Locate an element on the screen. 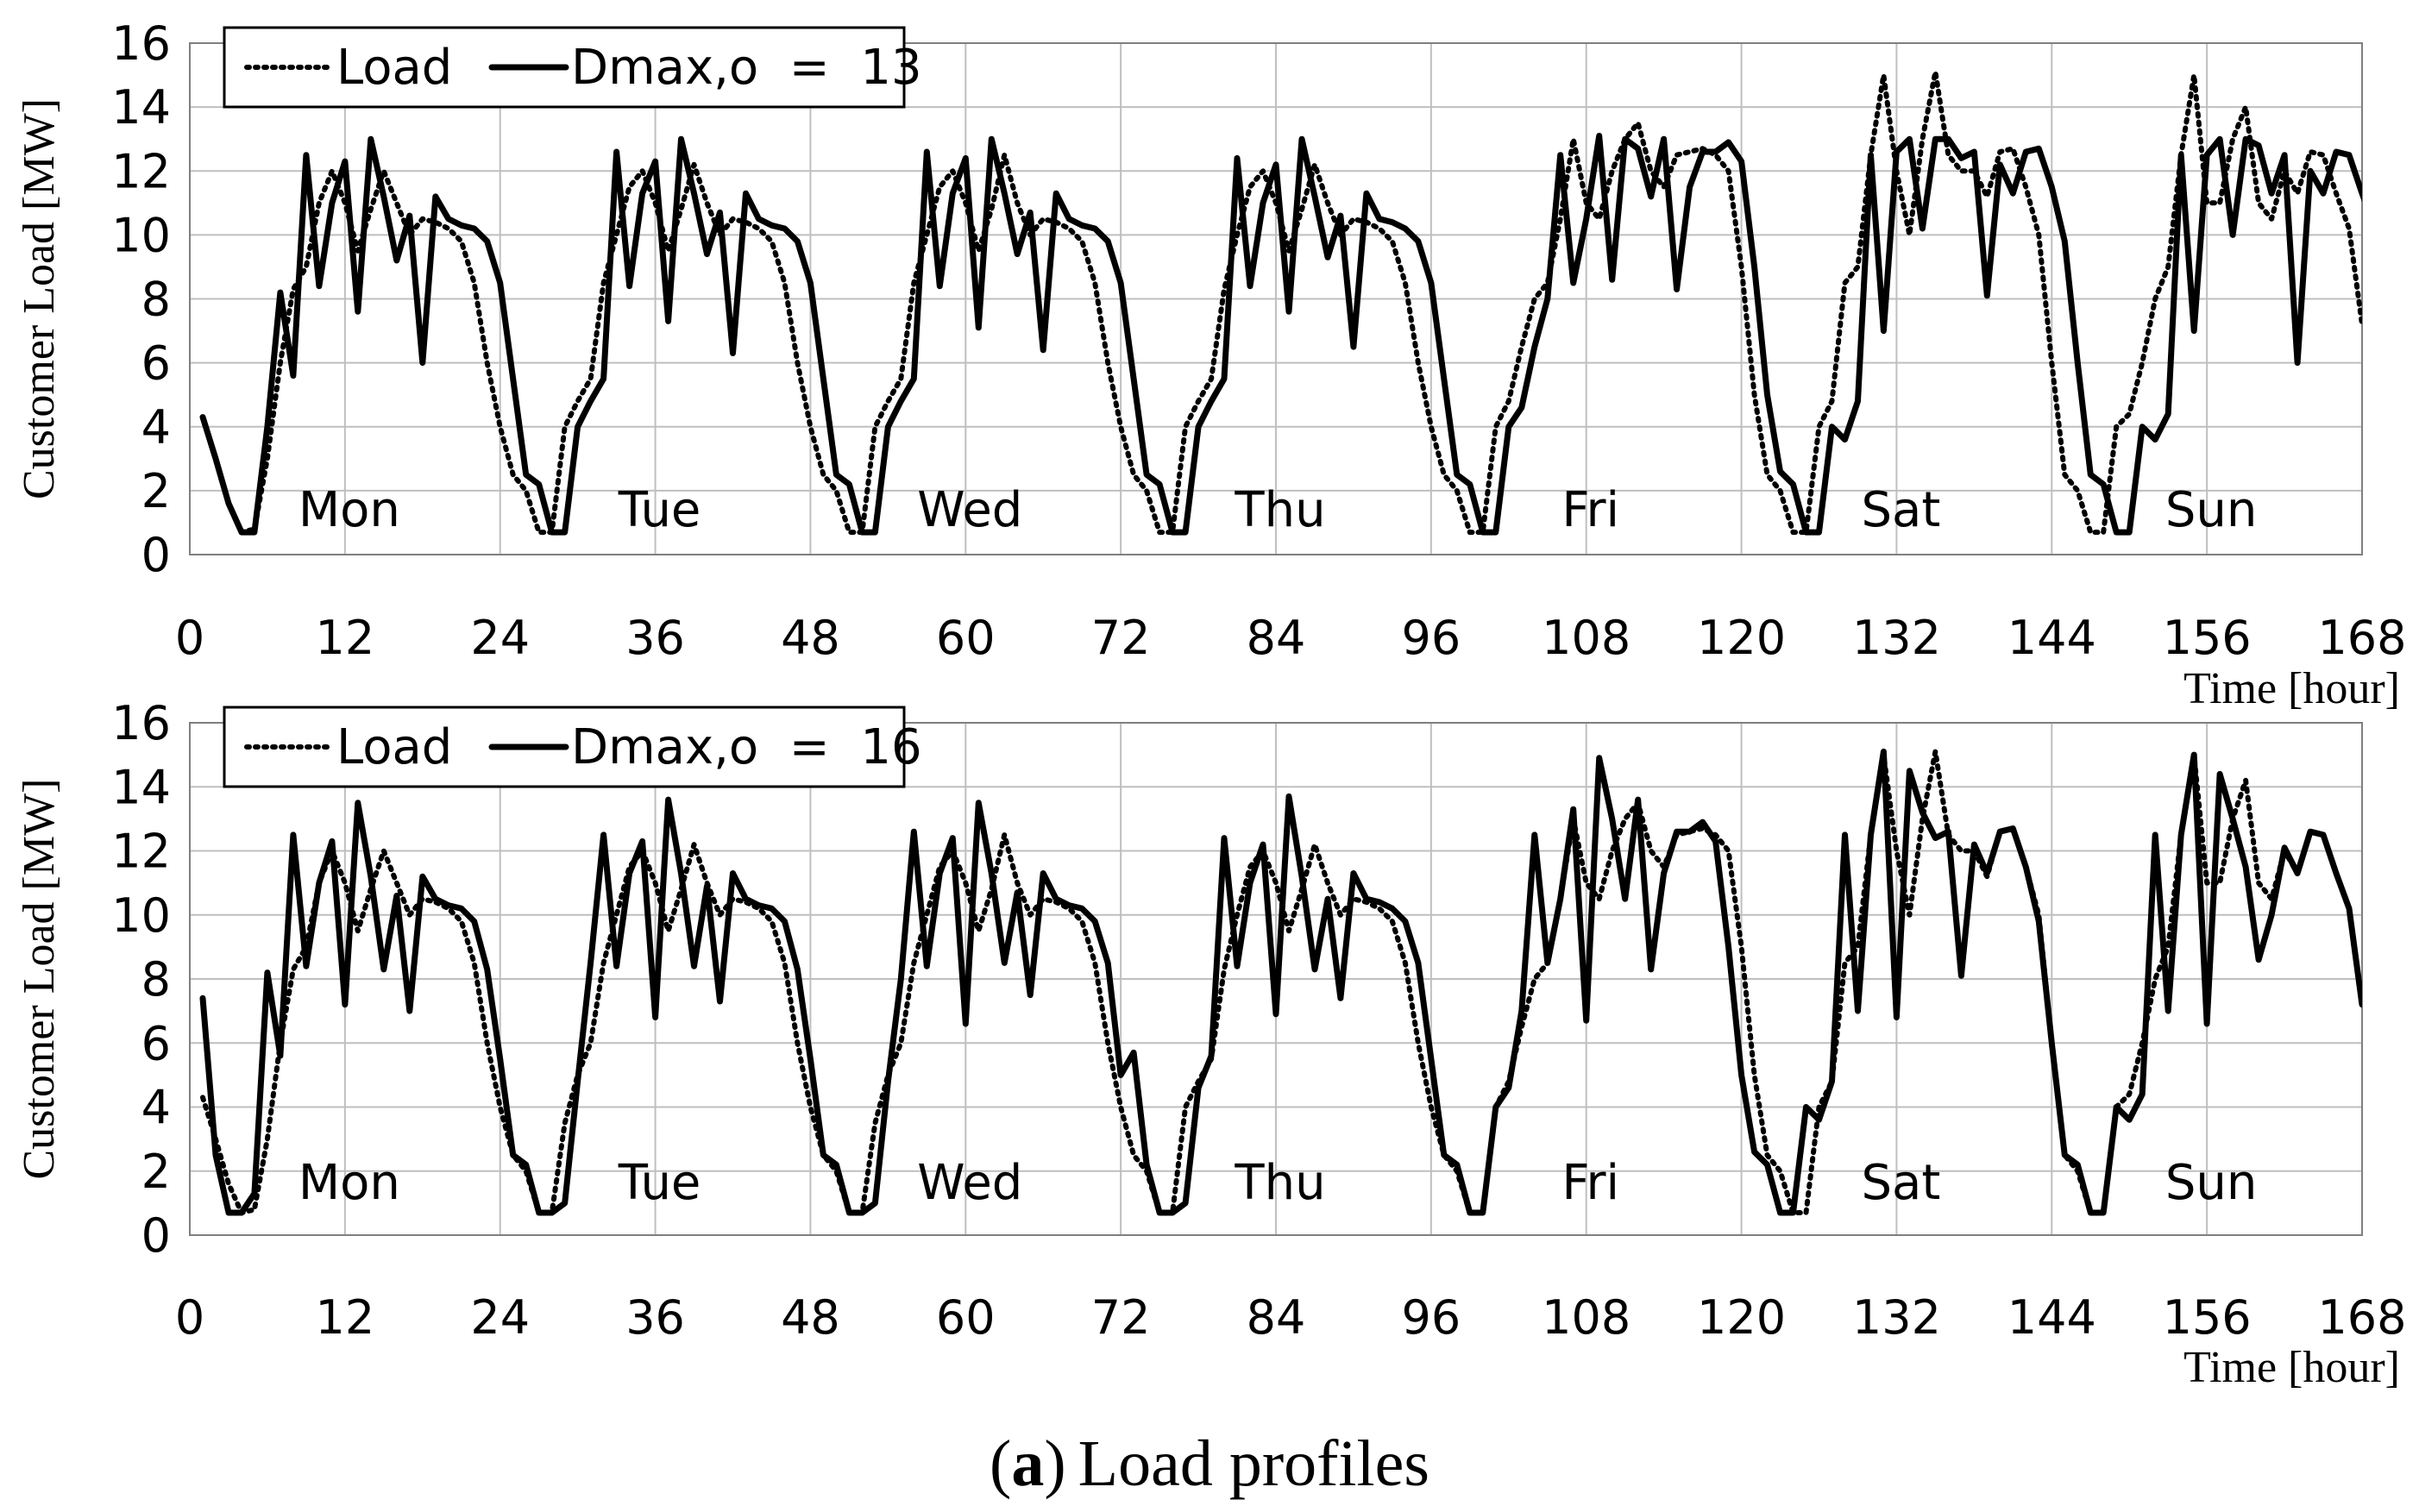 Image resolution: width=2419 pixels, height=1512 pixels. legend: Load Dmax,o = 16 is located at coordinates (572, 747).